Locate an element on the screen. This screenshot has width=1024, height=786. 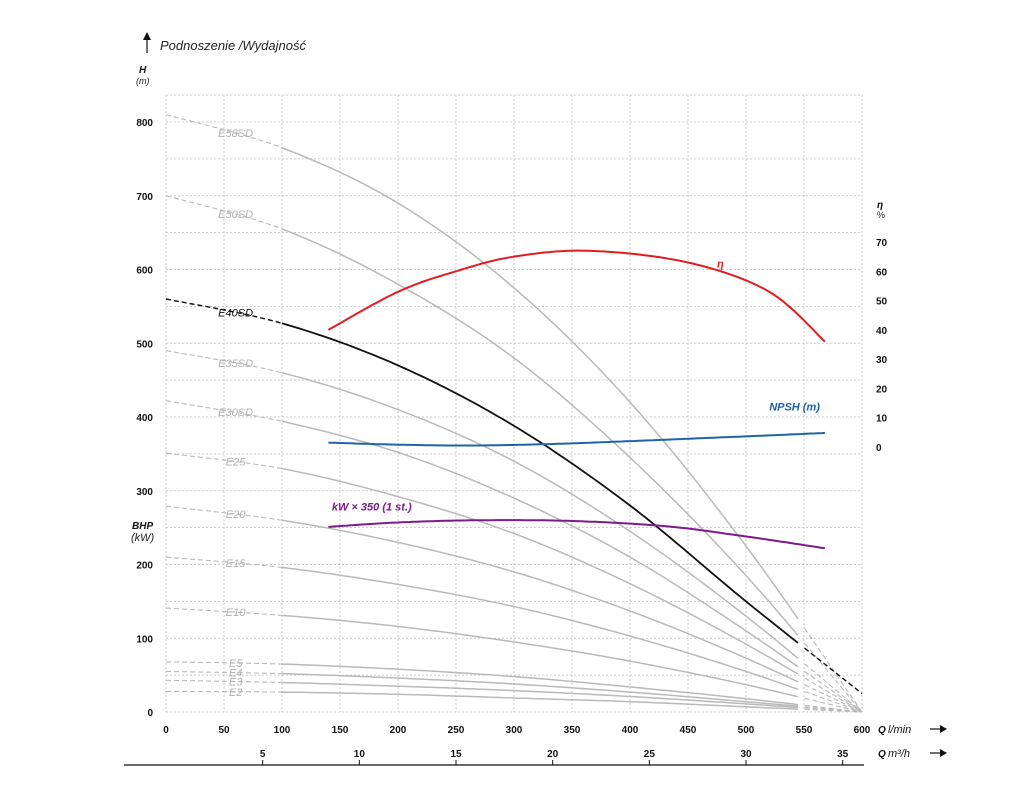
eta-axis-name: η is located at coordinates (880, 205).